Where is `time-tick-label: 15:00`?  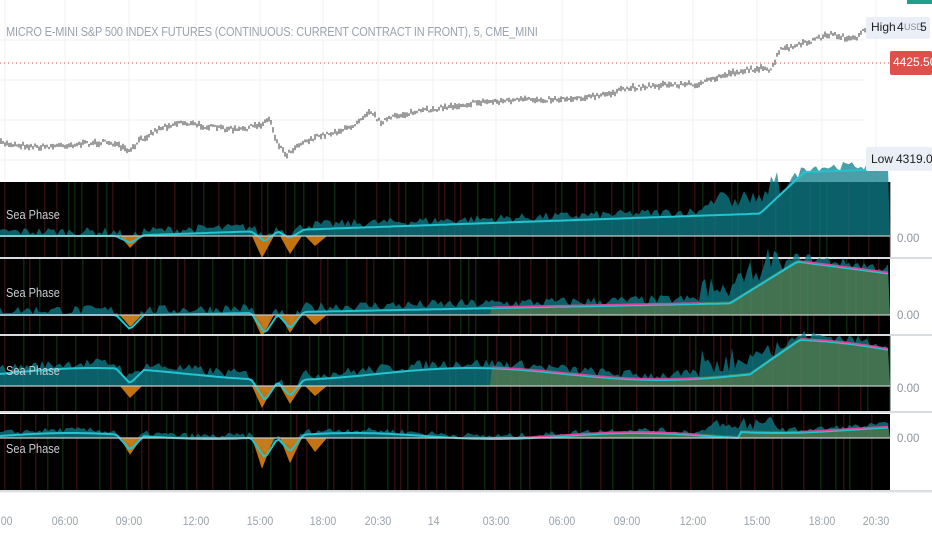 time-tick-label: 15:00 is located at coordinates (756, 521).